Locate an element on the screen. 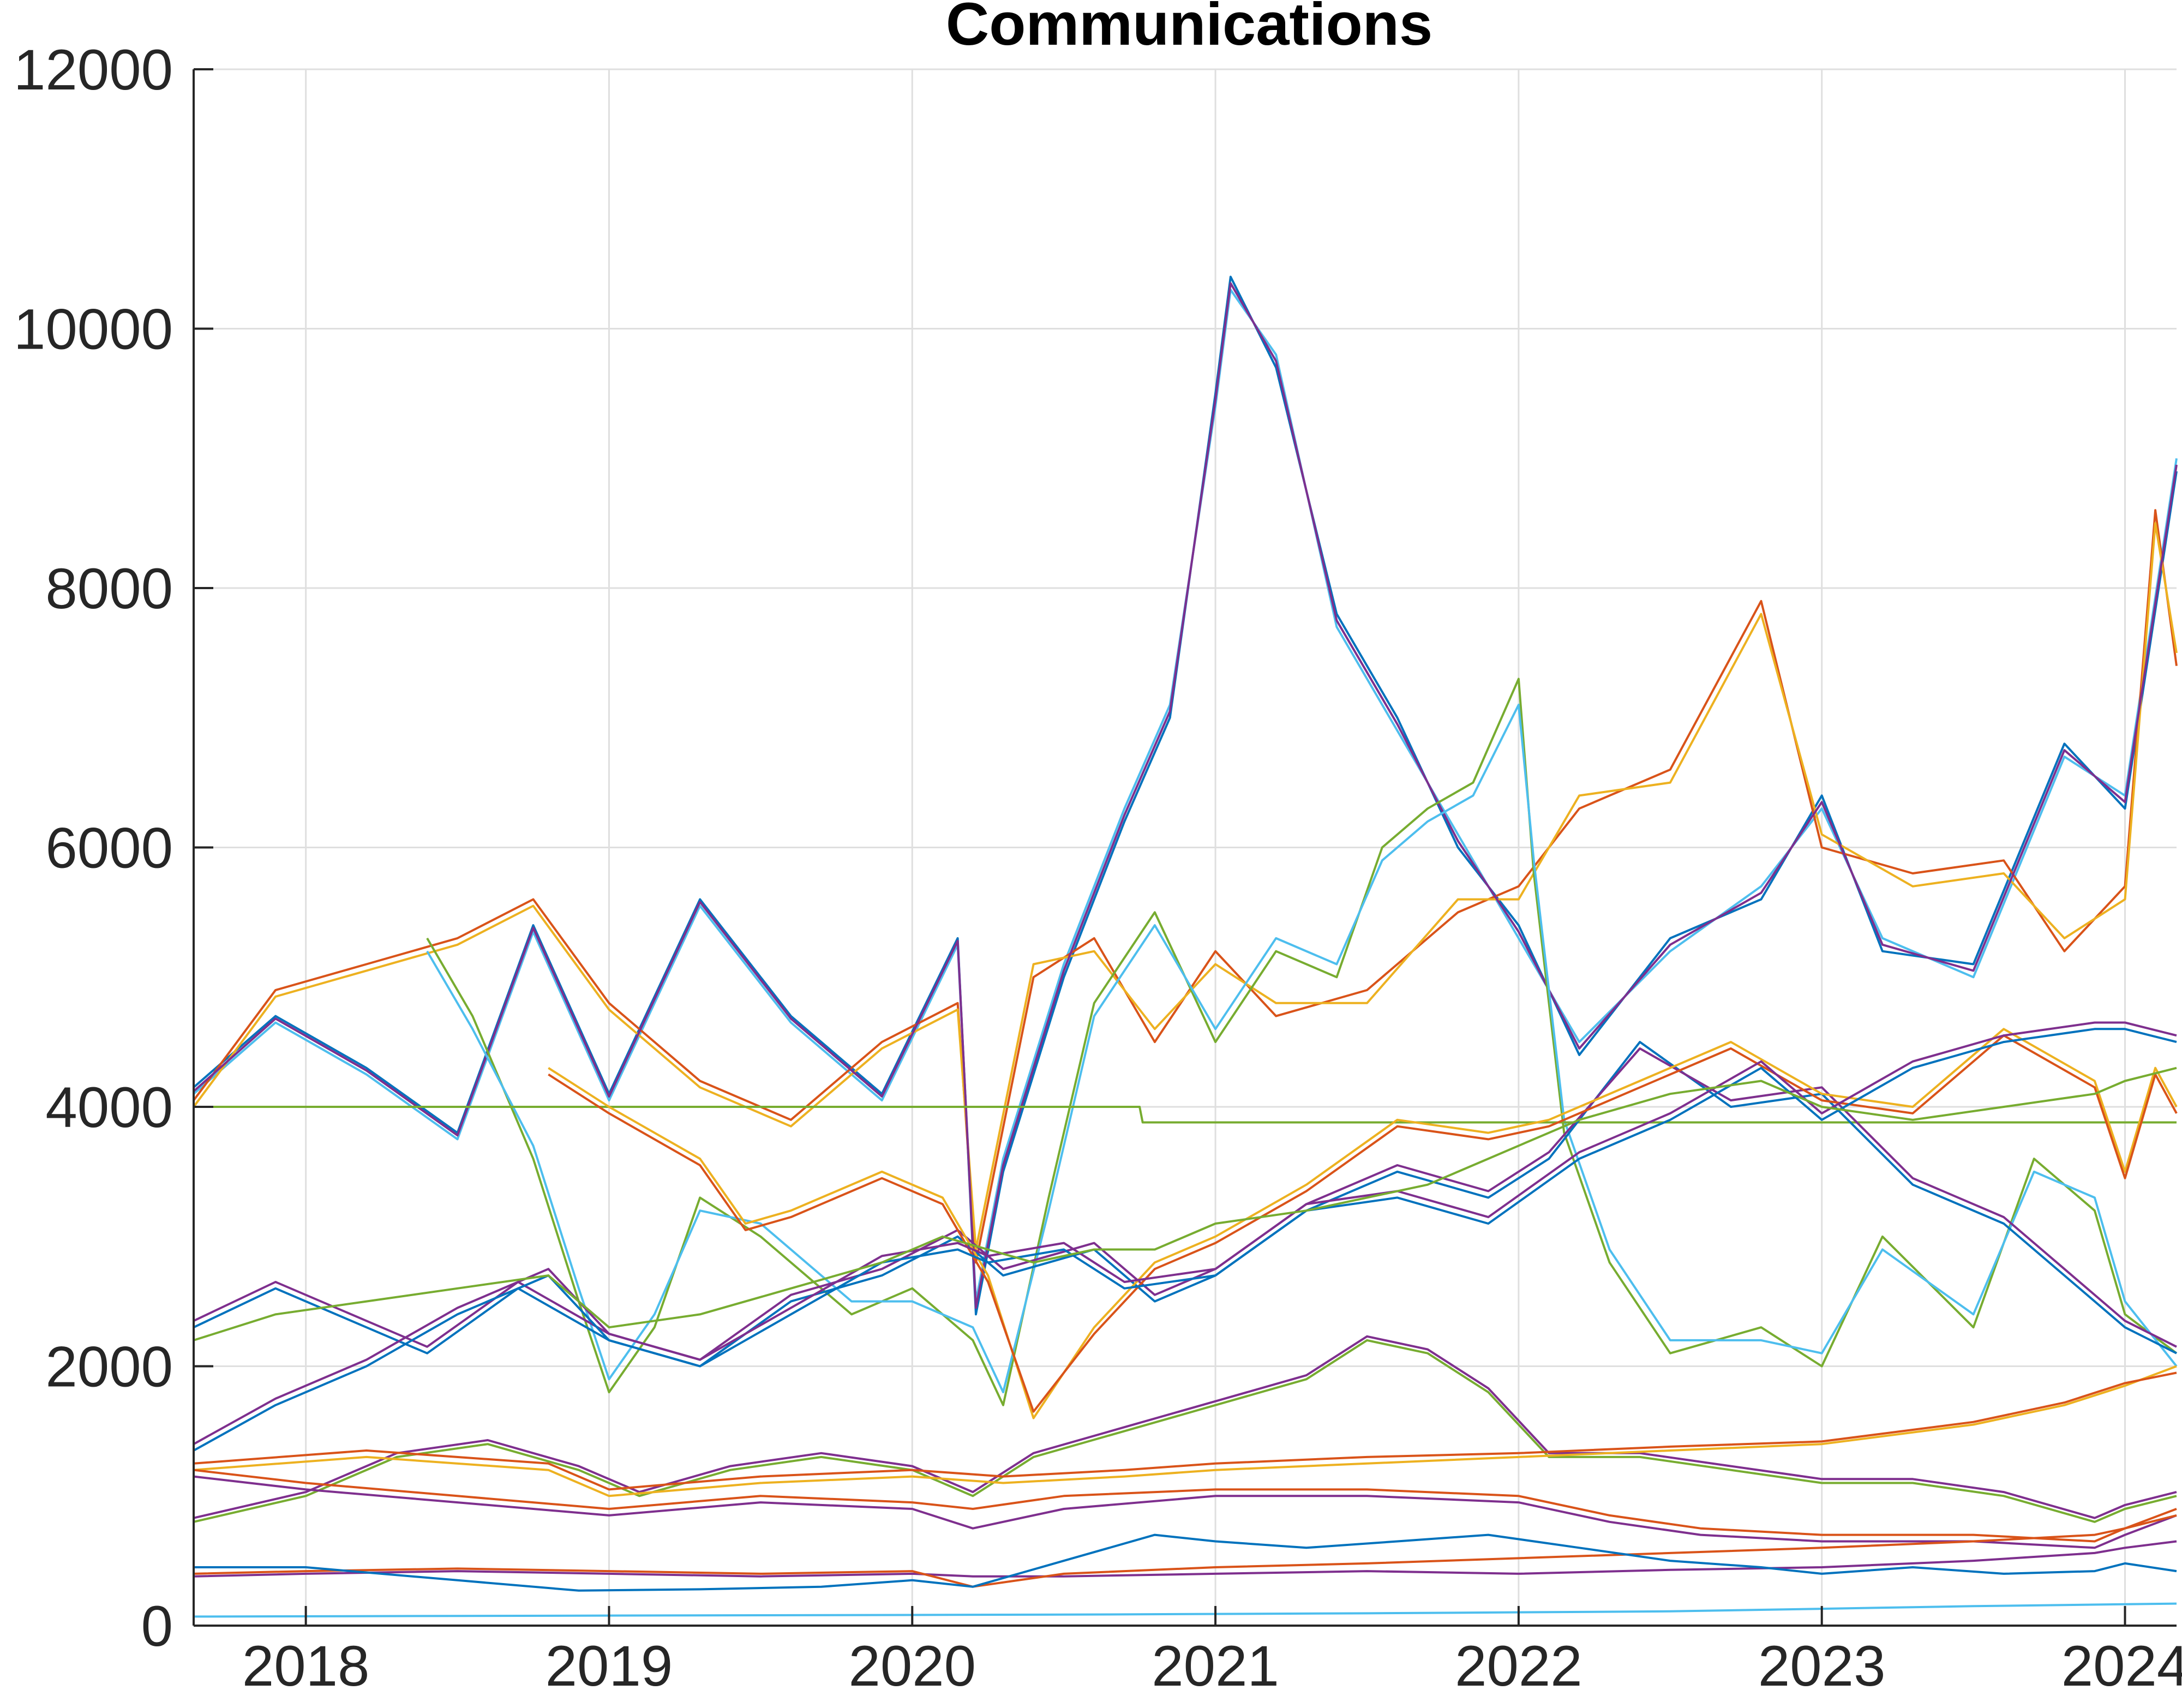 The image size is (2182, 1708). x-tick-label: 2019 is located at coordinates (609, 1666).